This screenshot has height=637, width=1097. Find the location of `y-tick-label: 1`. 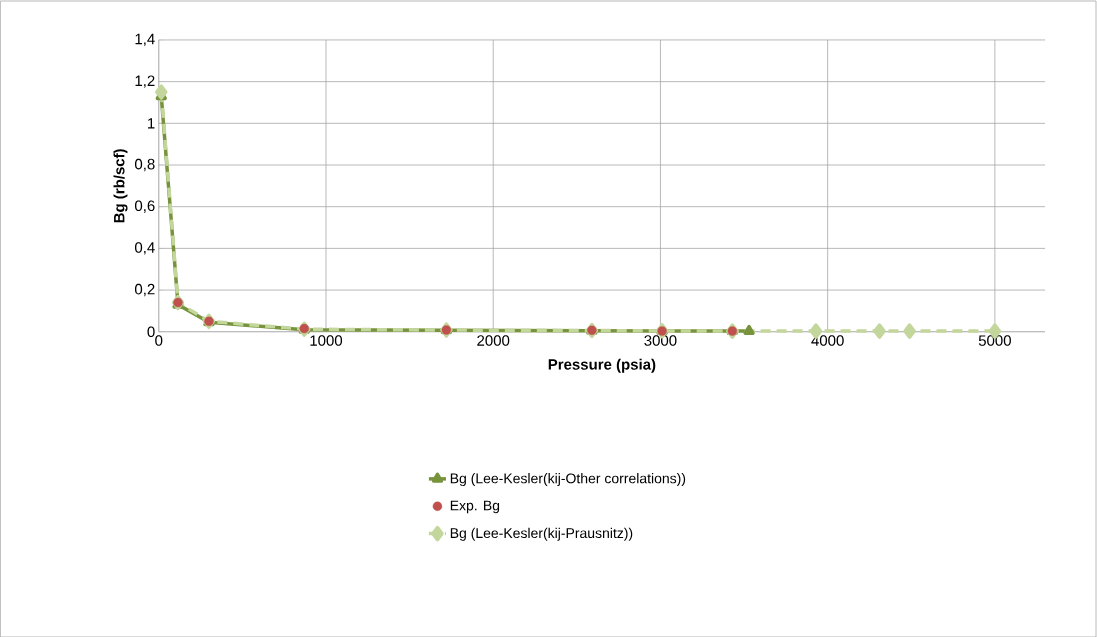

y-tick-label: 1 is located at coordinates (151, 123).